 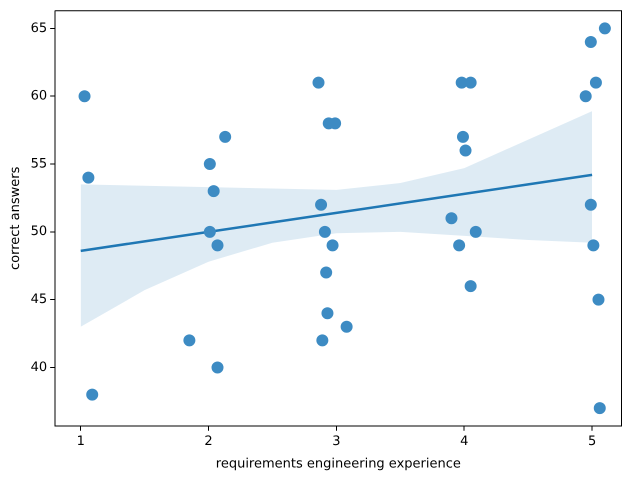 What do you see at coordinates (39, 164) in the screenshot?
I see `y-tick-label: 55` at bounding box center [39, 164].